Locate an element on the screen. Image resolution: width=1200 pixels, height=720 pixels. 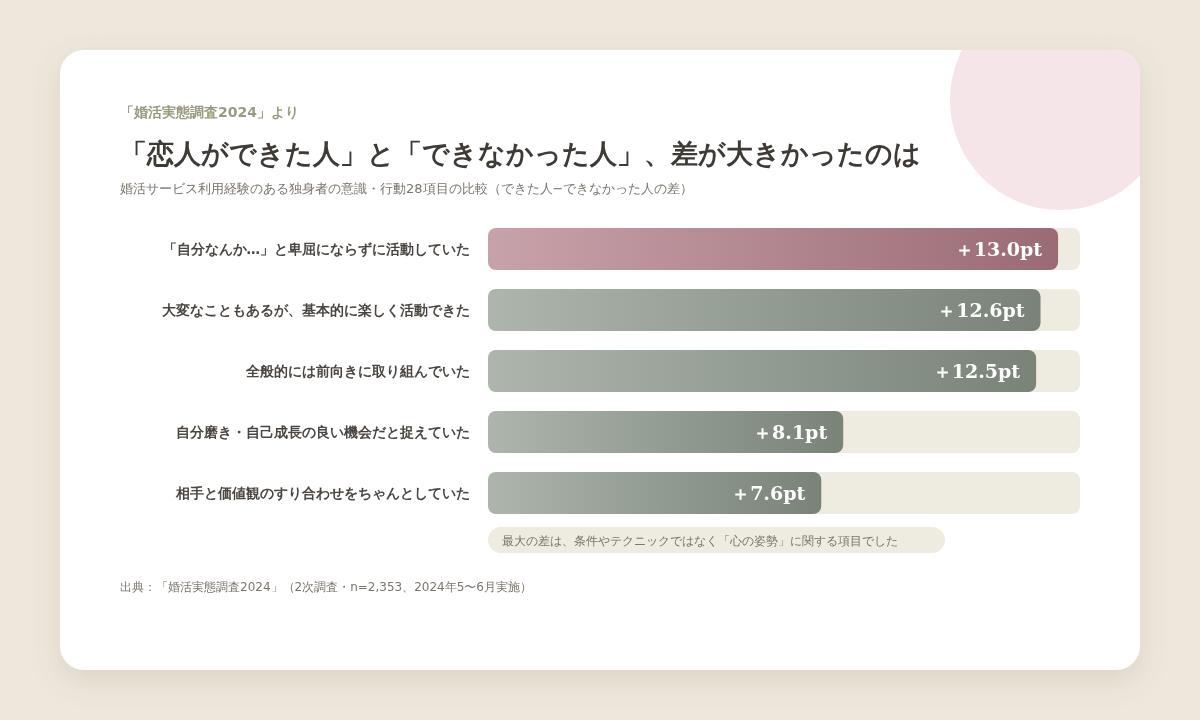
data-label: ＋12.6pt is located at coordinates (981, 310).